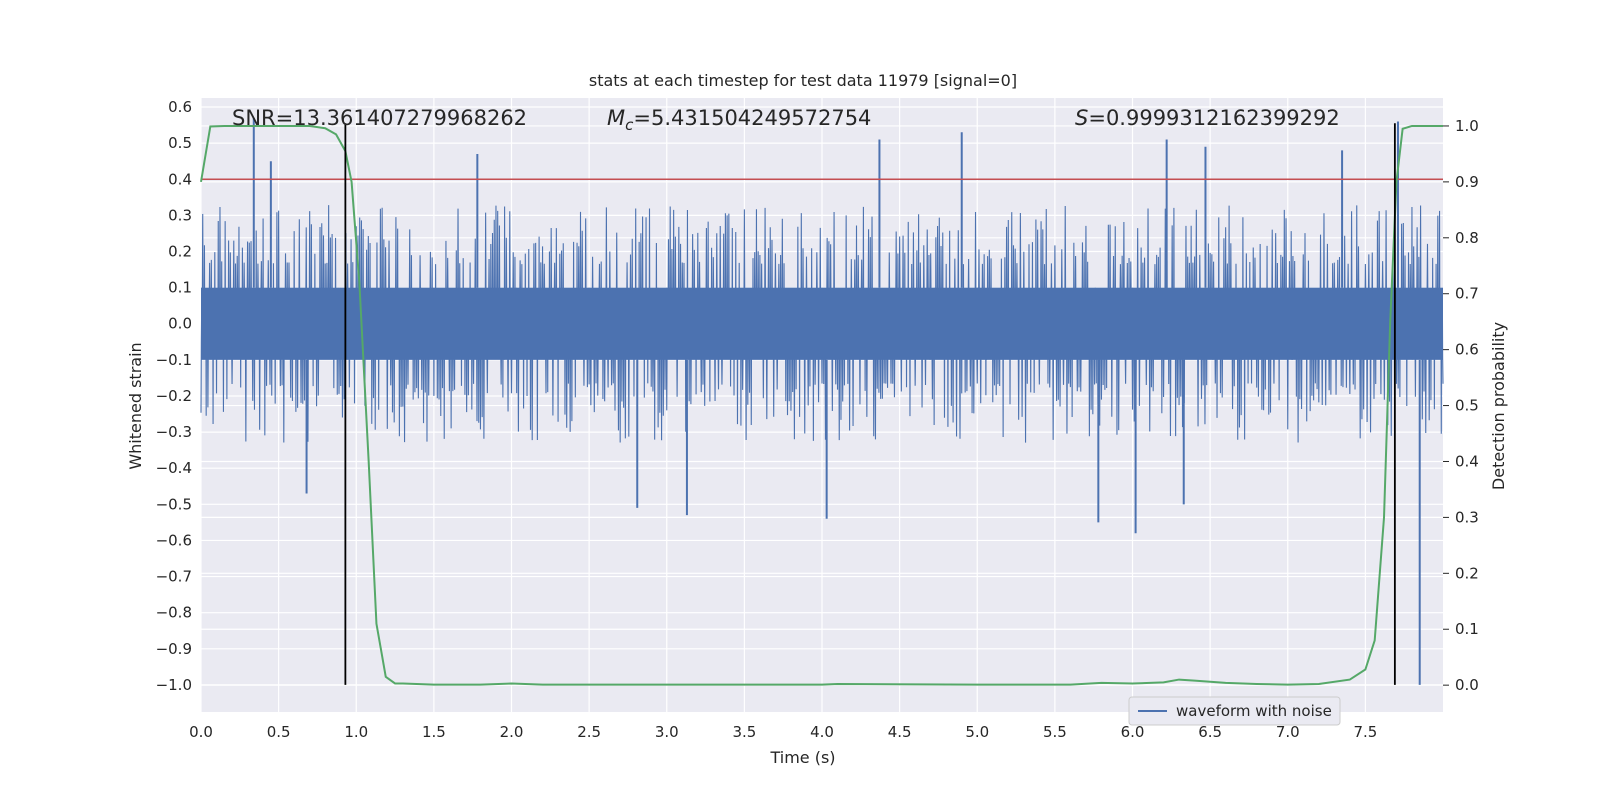 This screenshot has height=800, width=1600. I want to click on y-tick-label: −0.8, so click(174, 613).